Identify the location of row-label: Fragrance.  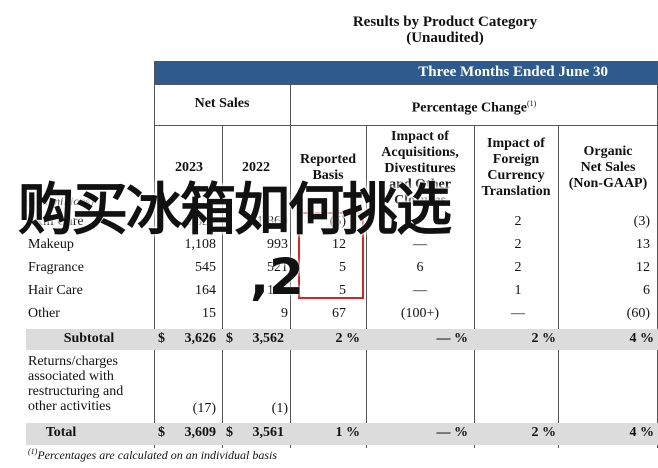
(56, 267).